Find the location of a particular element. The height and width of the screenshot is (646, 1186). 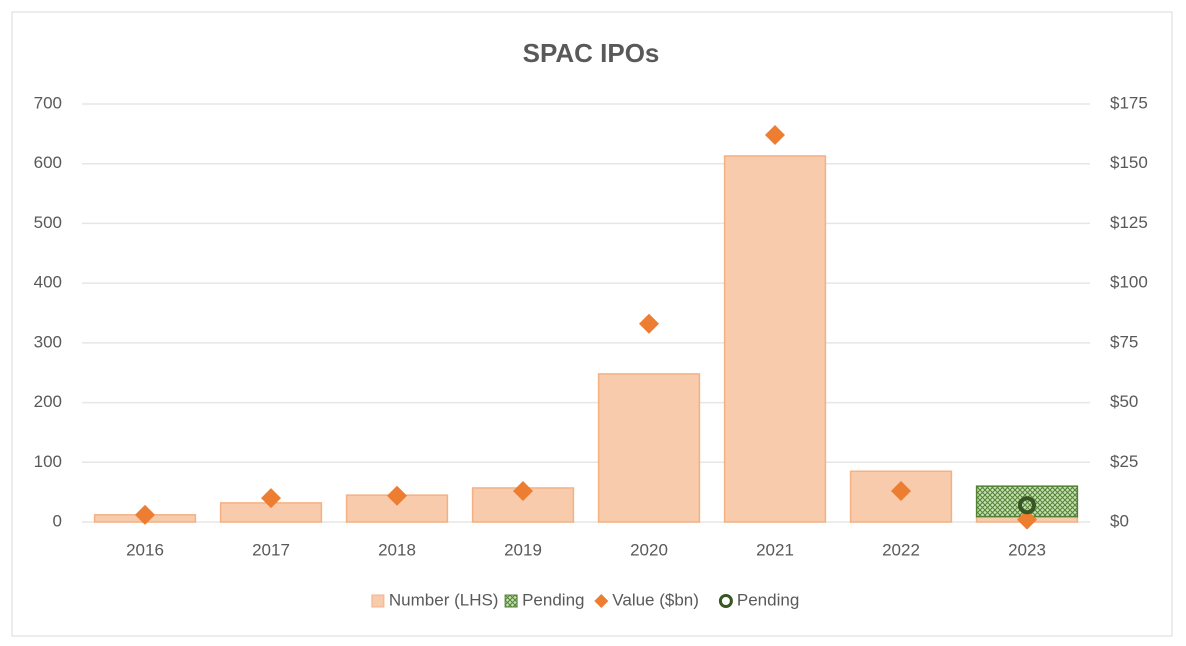

y-tick-label: 500 is located at coordinates (48, 222).